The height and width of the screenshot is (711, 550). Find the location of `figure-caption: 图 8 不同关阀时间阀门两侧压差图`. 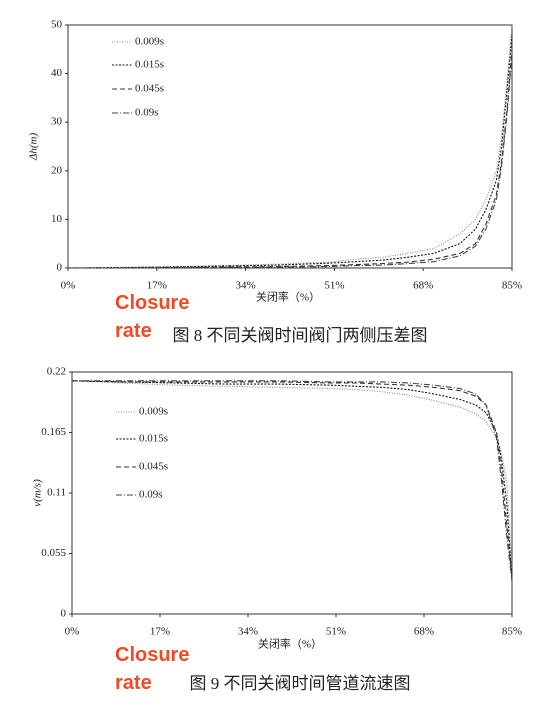

figure-caption: 图 8 不同关阀时间阀门两侧压差图 is located at coordinates (300, 335).